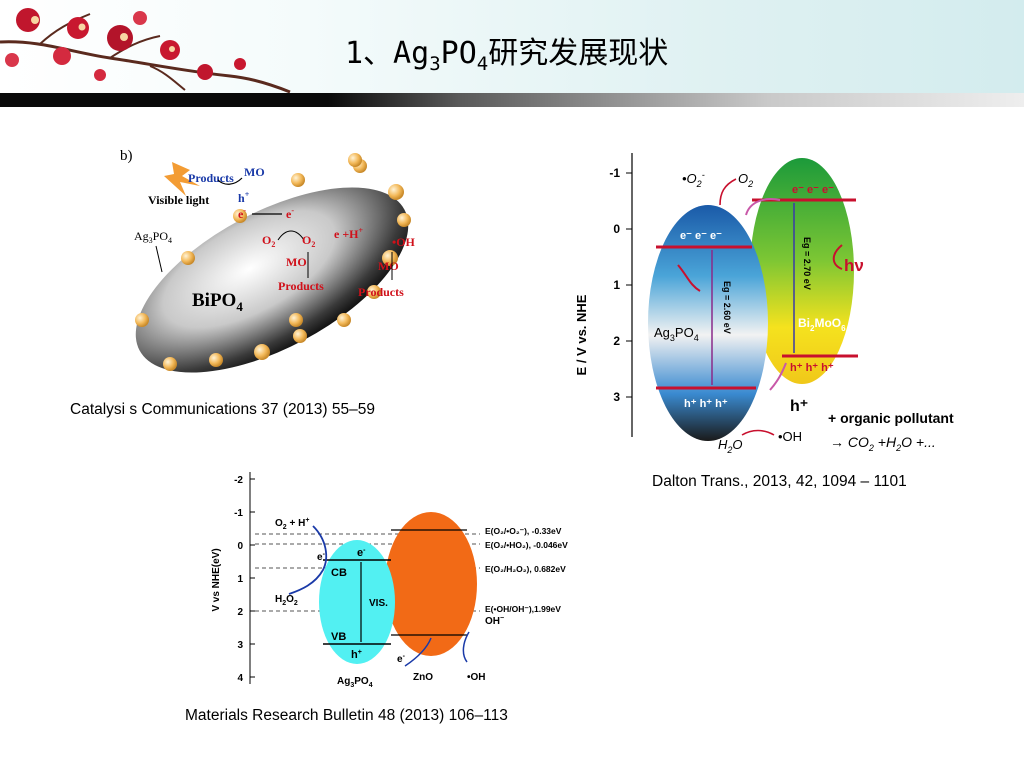 The image size is (1024, 768). What do you see at coordinates (526, 545) in the screenshot?
I see `potential-label: E(O₂/•HO₂), -0.046eV` at bounding box center [526, 545].